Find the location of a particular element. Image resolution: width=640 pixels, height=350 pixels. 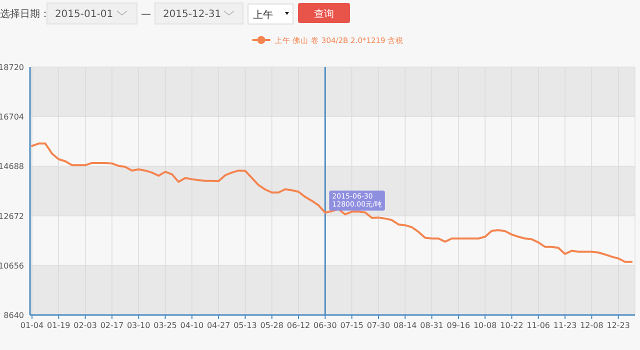

x-tick-label: 07-30 is located at coordinates (378, 325).